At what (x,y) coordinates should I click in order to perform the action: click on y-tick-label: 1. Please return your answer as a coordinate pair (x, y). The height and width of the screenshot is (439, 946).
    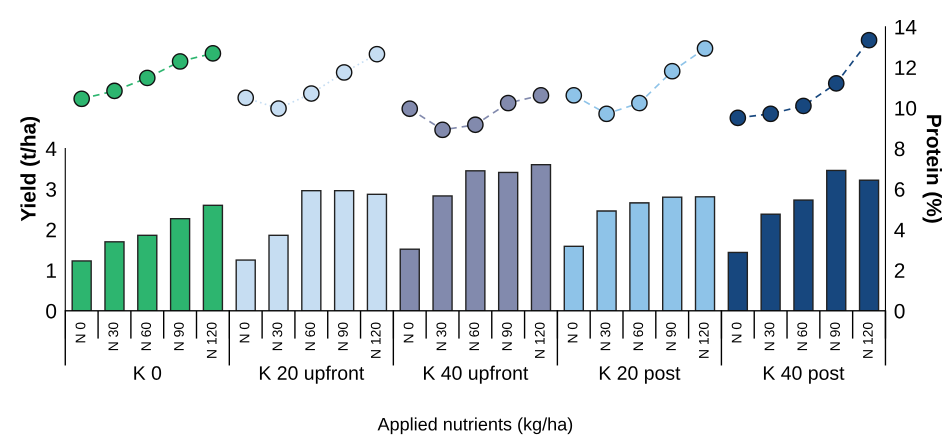
    Looking at the image, I should click on (51, 270).